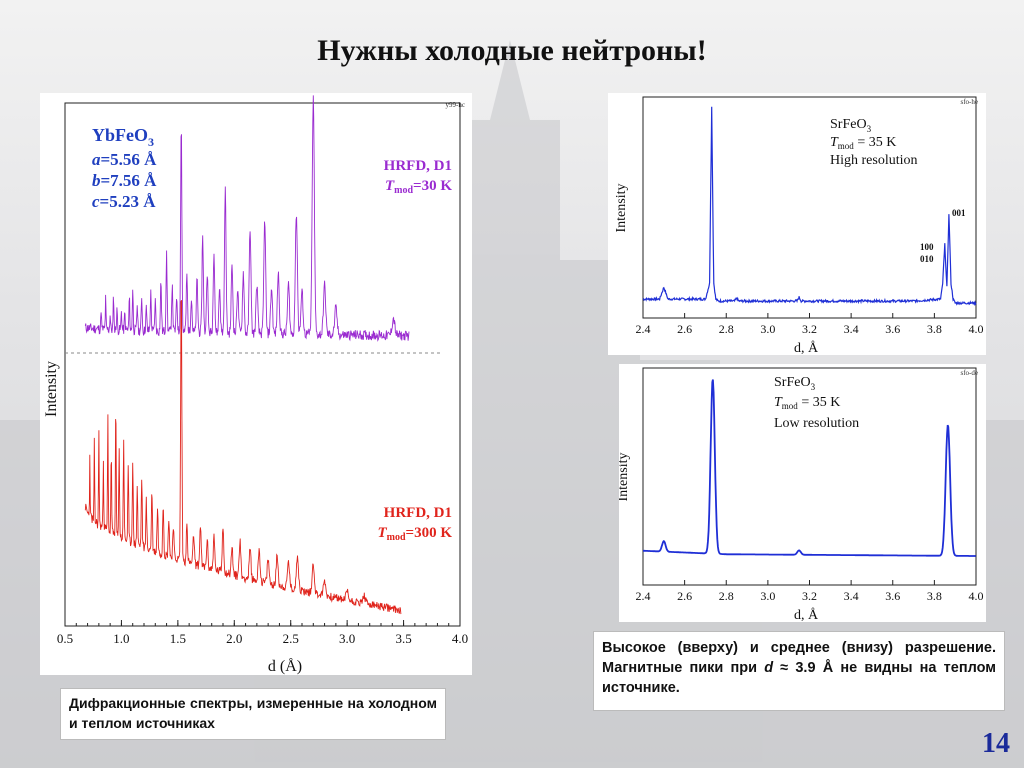 This screenshot has height=768, width=1024. Describe the element at coordinates (178, 638) in the screenshot. I see `x-tick-label: 1.5` at that location.